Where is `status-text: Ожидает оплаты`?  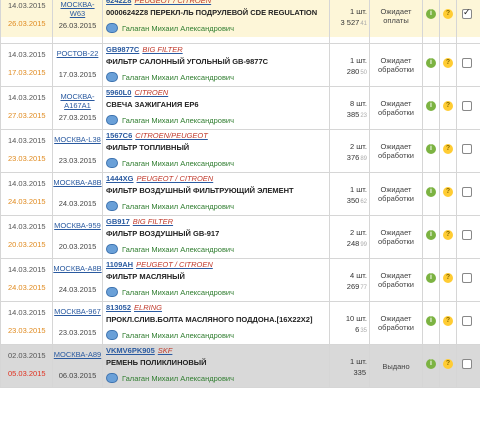 status-text: Ожидает оплаты is located at coordinates (396, 16).